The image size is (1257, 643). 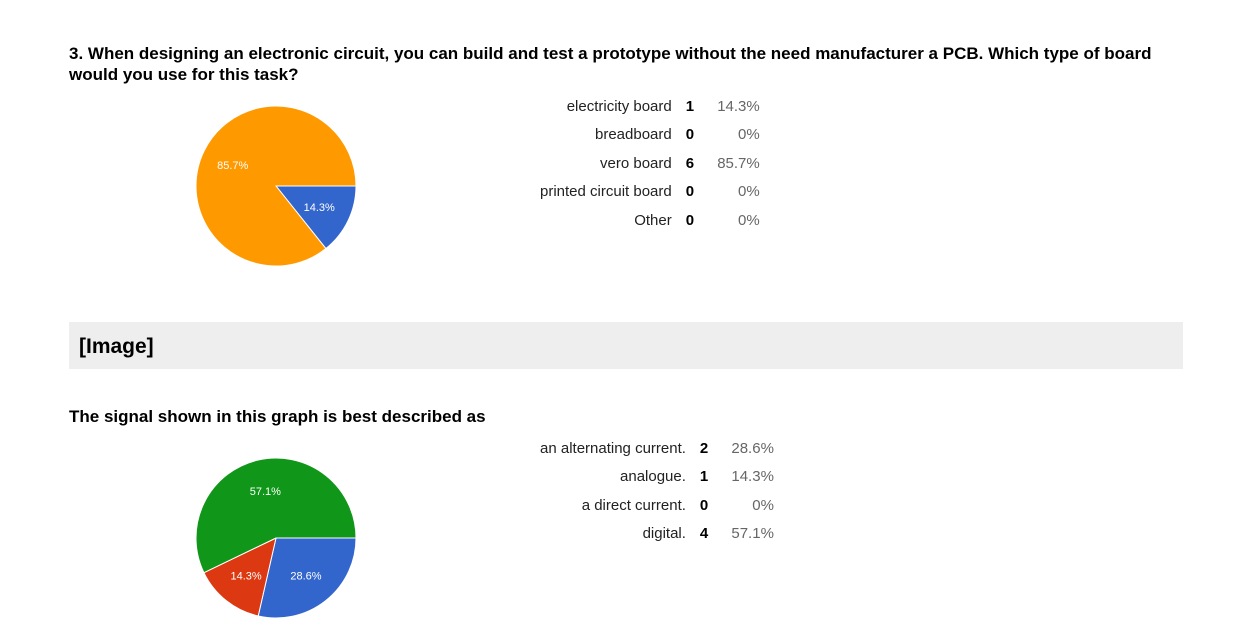 I want to click on slice-percent-label: 28.6%, so click(x=305, y=577).